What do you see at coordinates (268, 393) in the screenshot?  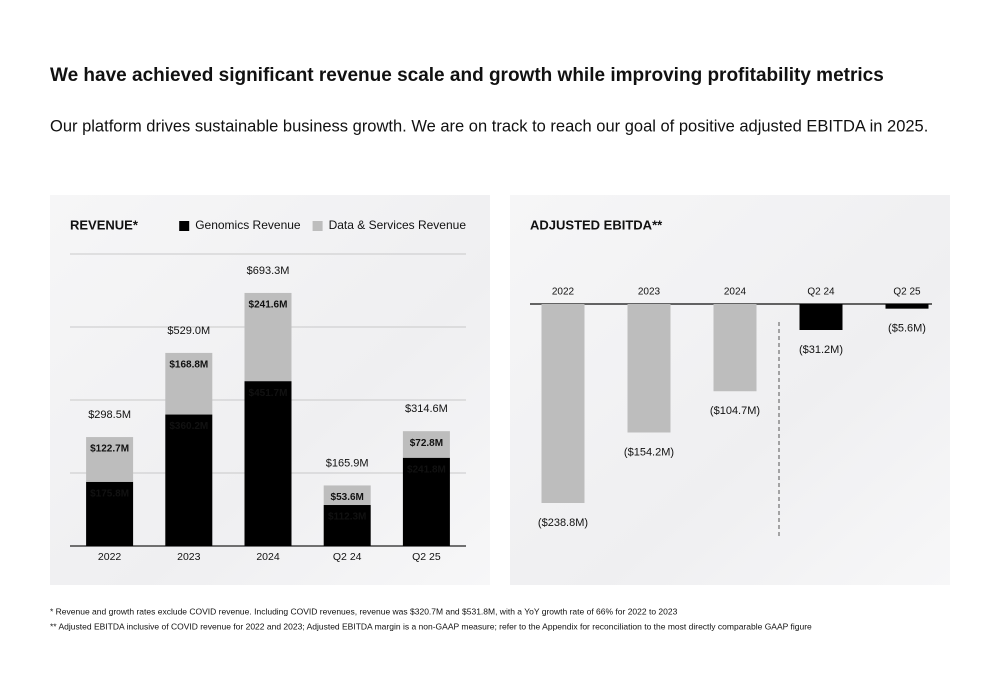 I see `data-label: $451.7M` at bounding box center [268, 393].